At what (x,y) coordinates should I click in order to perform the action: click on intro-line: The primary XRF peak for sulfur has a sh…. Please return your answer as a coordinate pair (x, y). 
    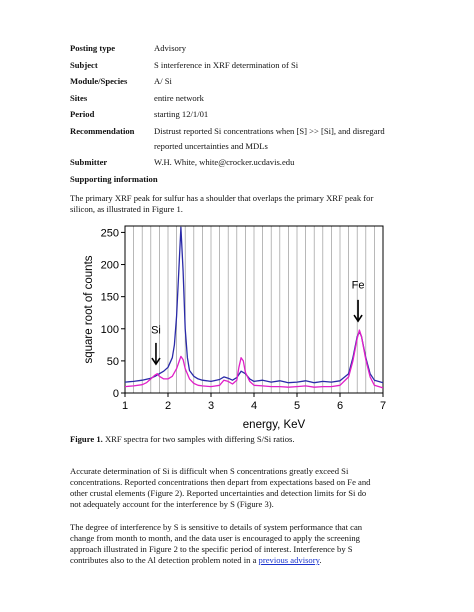
    Looking at the image, I should click on (222, 198).